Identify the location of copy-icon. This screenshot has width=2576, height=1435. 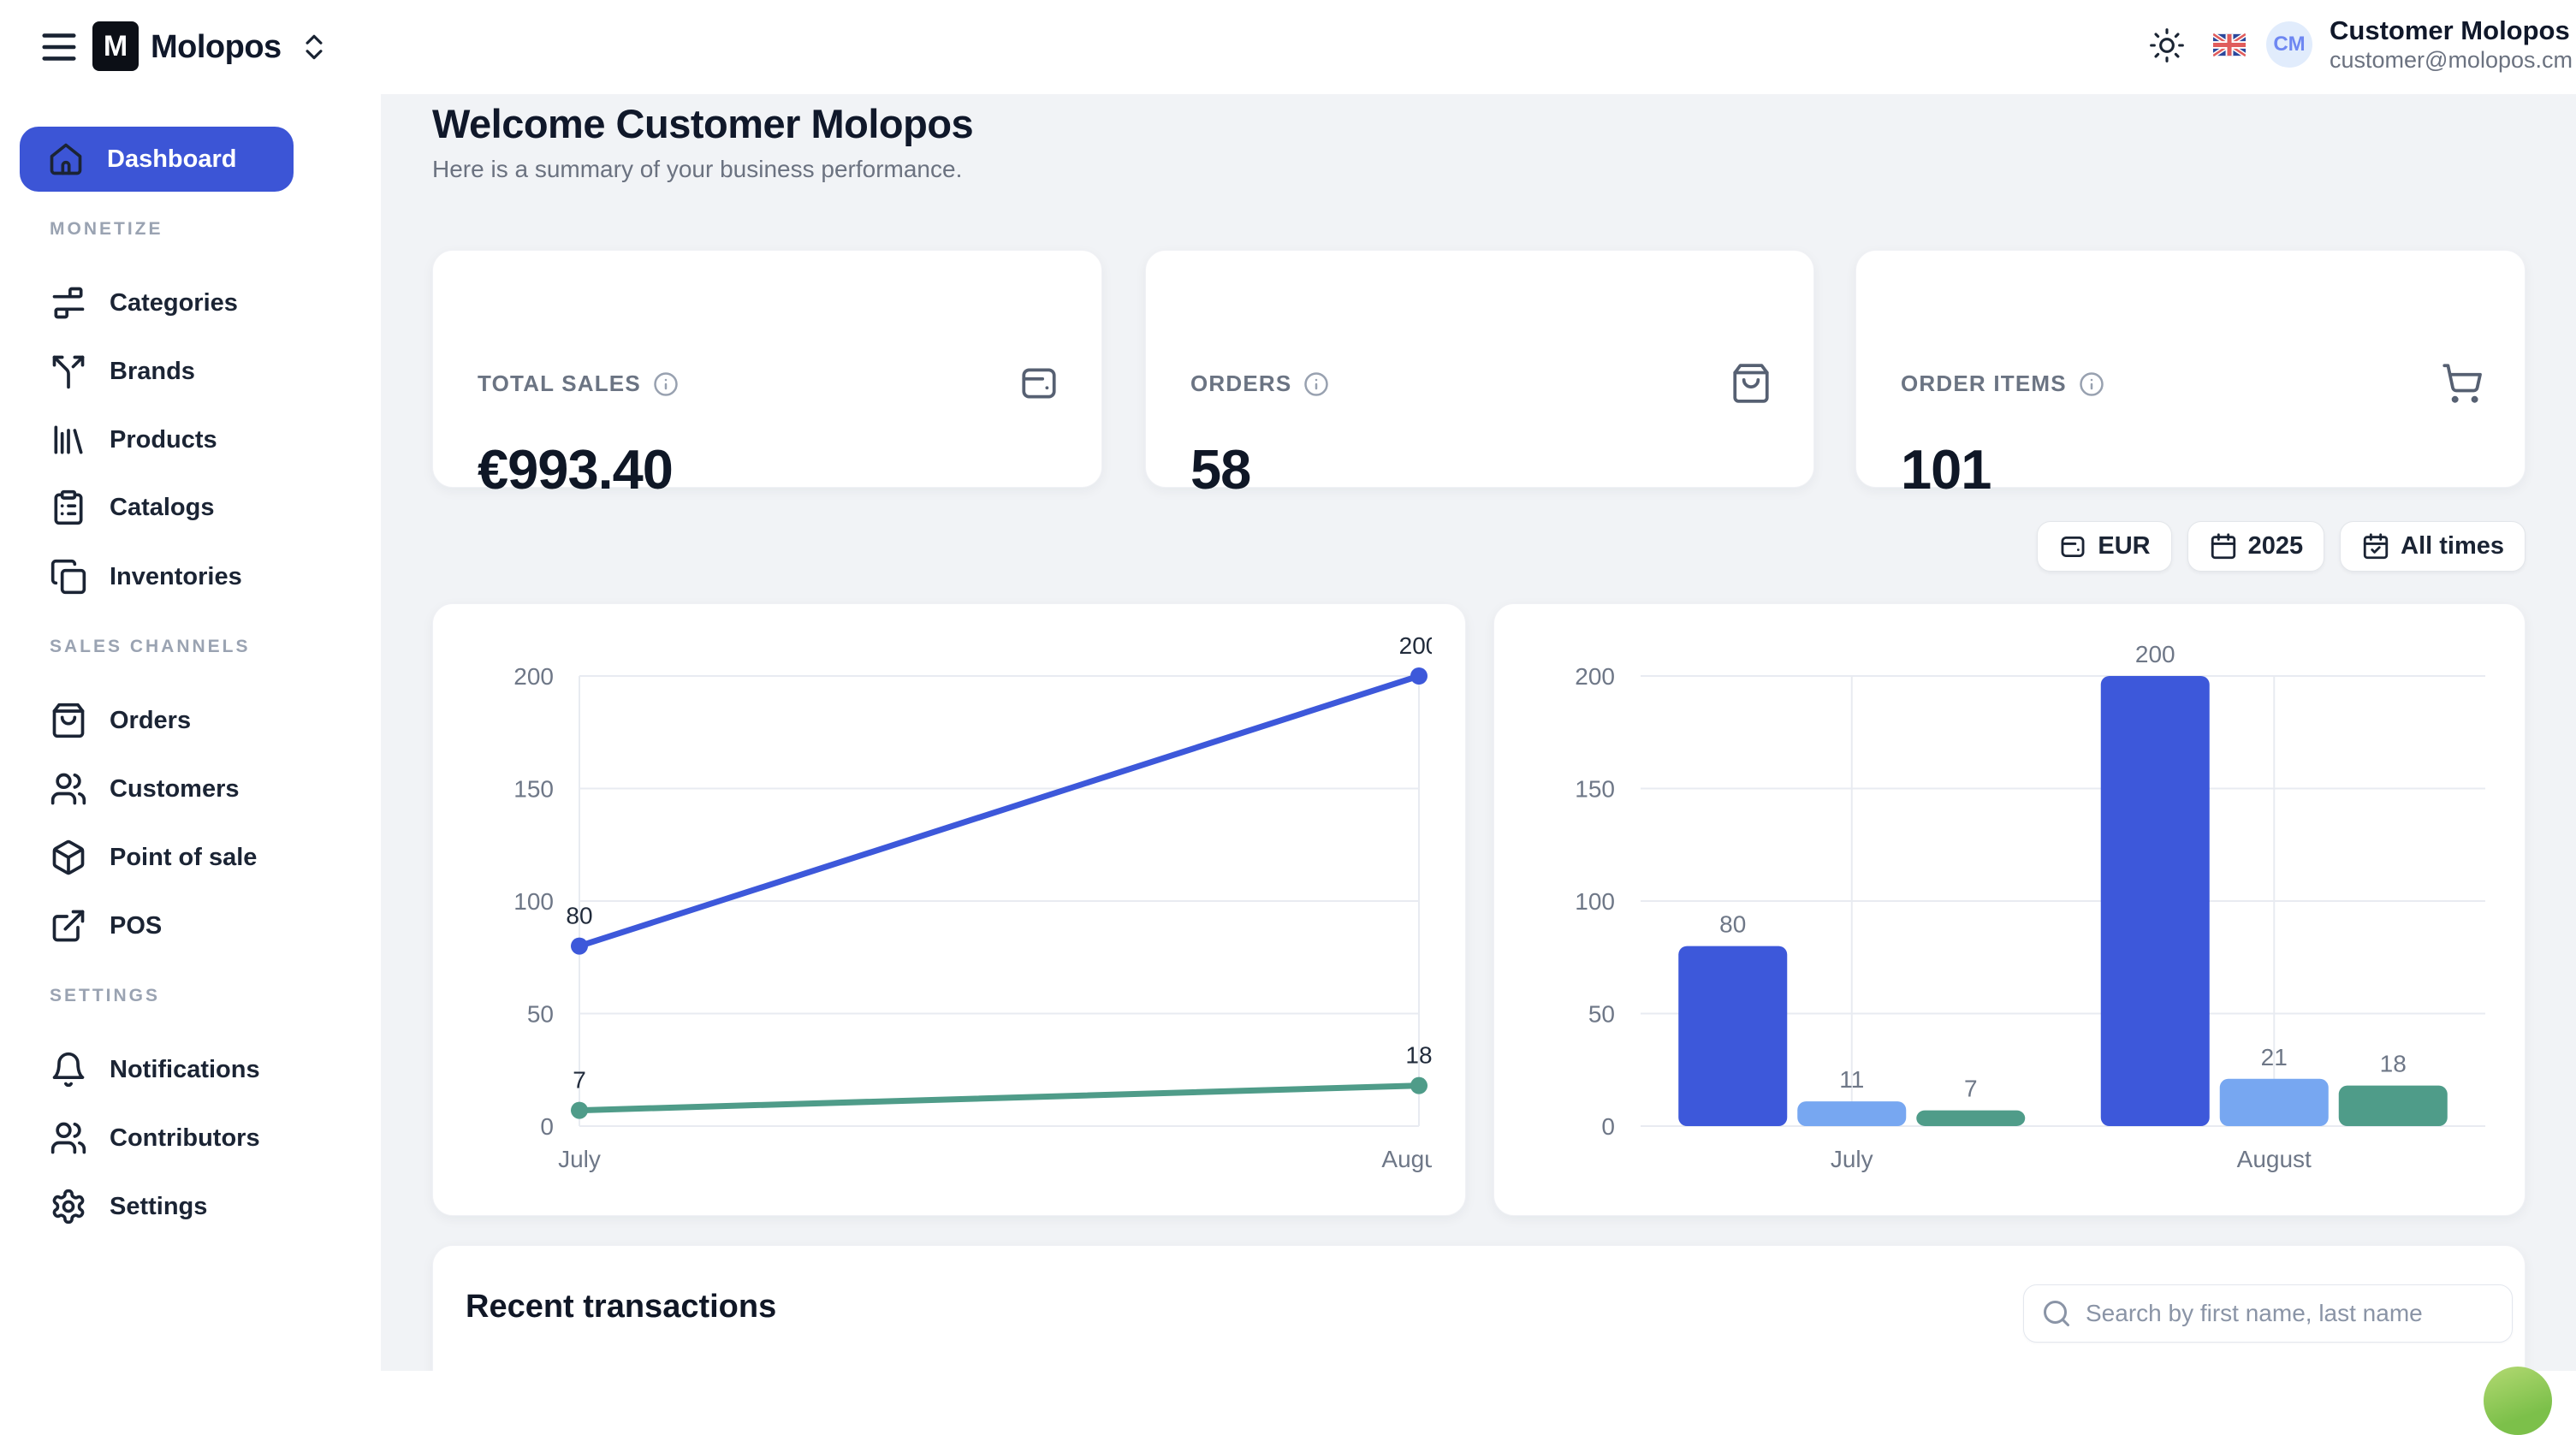
(68, 577).